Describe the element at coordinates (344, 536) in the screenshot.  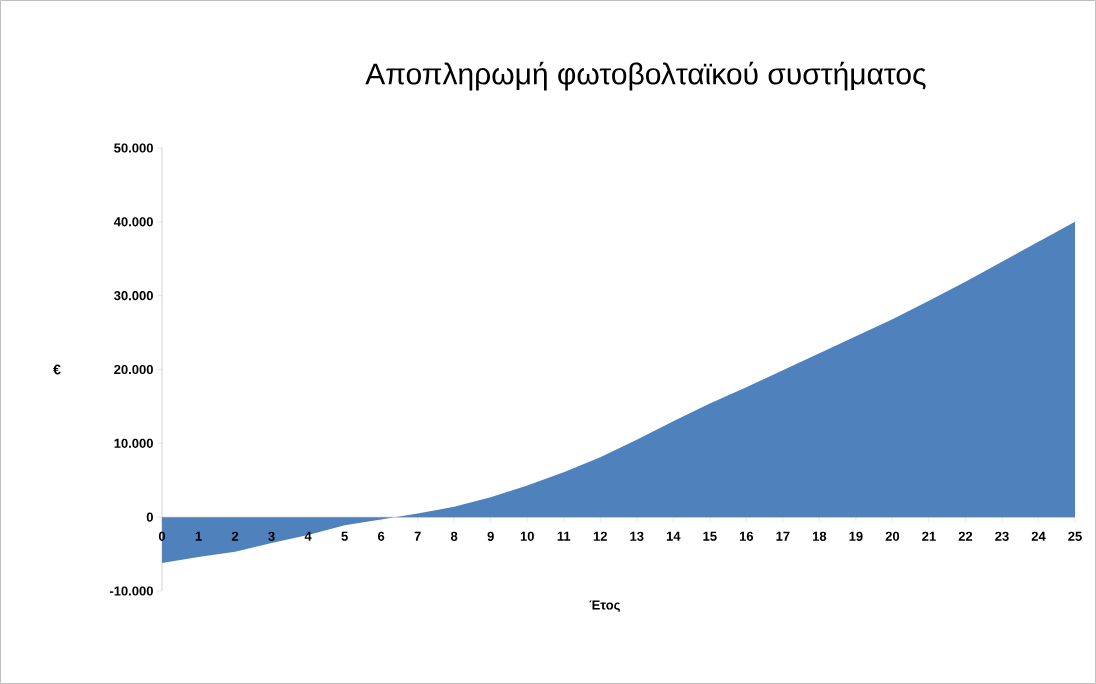
I see `x-tick-label: 5` at that location.